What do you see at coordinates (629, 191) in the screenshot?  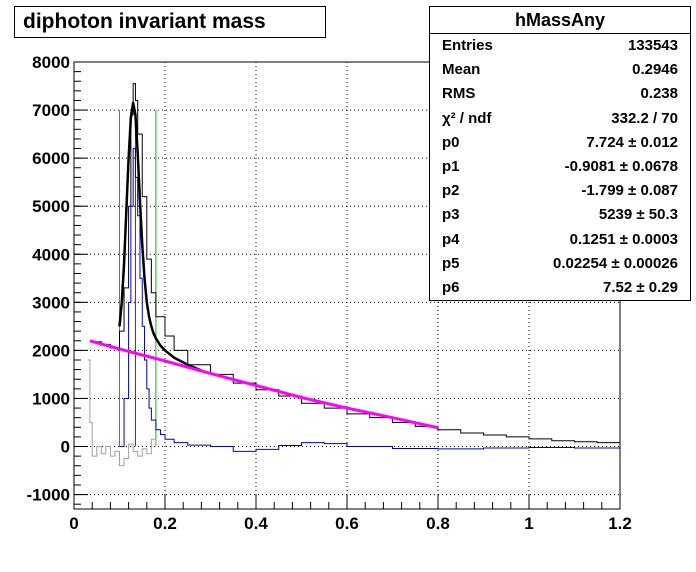 I see `stat-value: -1.799 ± 0.087` at bounding box center [629, 191].